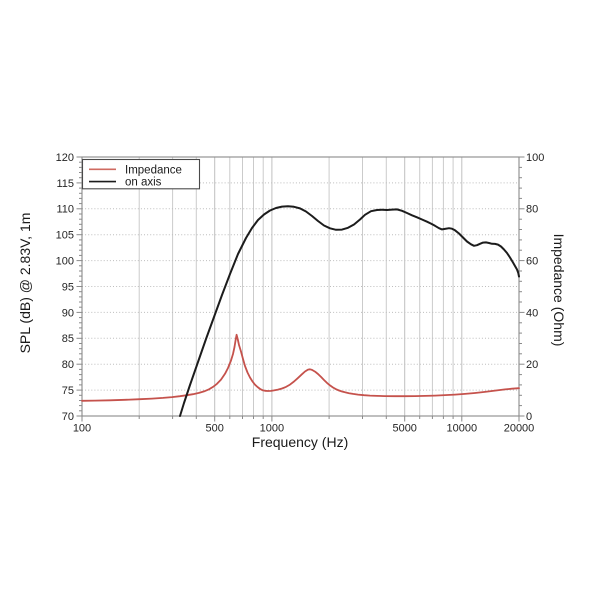  Describe the element at coordinates (300, 442) in the screenshot. I see `svg-text: Frequency (Hz)` at that location.